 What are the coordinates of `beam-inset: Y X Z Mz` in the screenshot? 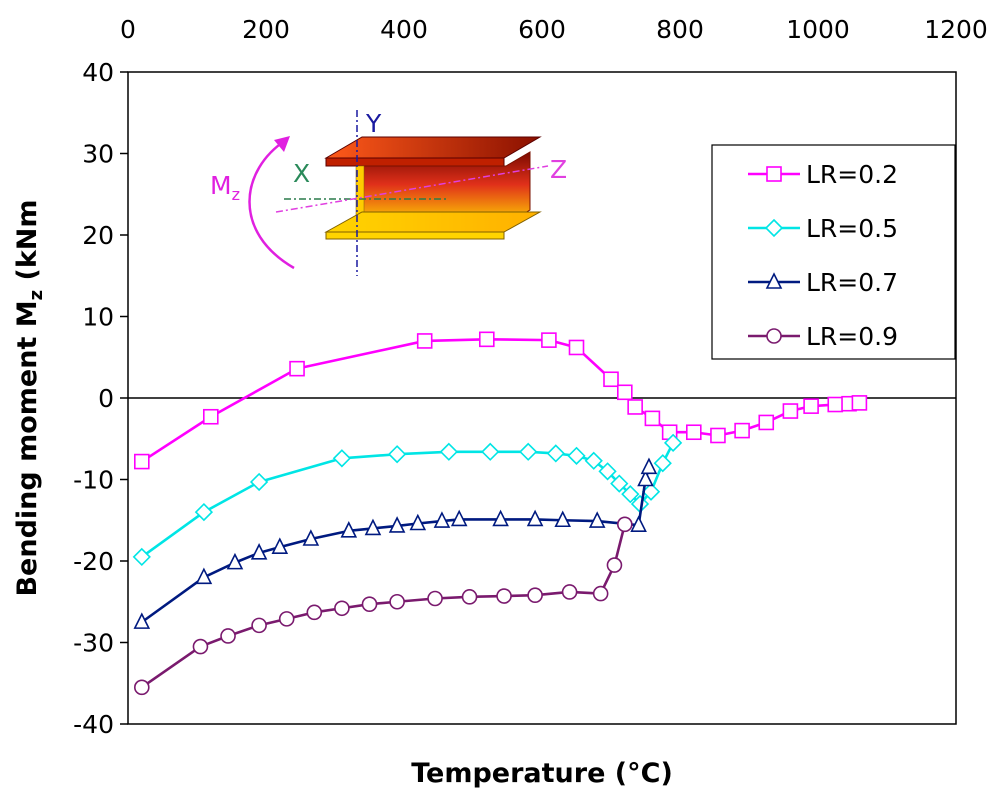 It's located at (388, 192).